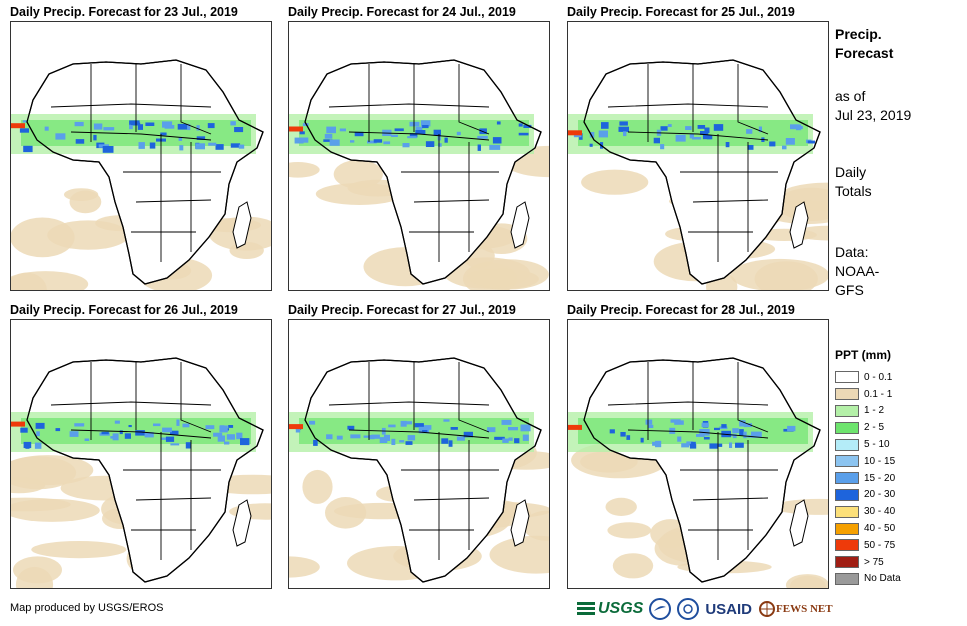 Image resolution: width=967 pixels, height=626 pixels. Describe the element at coordinates (880, 478) in the screenshot. I see `legend-label: 15 - 20` at that location.